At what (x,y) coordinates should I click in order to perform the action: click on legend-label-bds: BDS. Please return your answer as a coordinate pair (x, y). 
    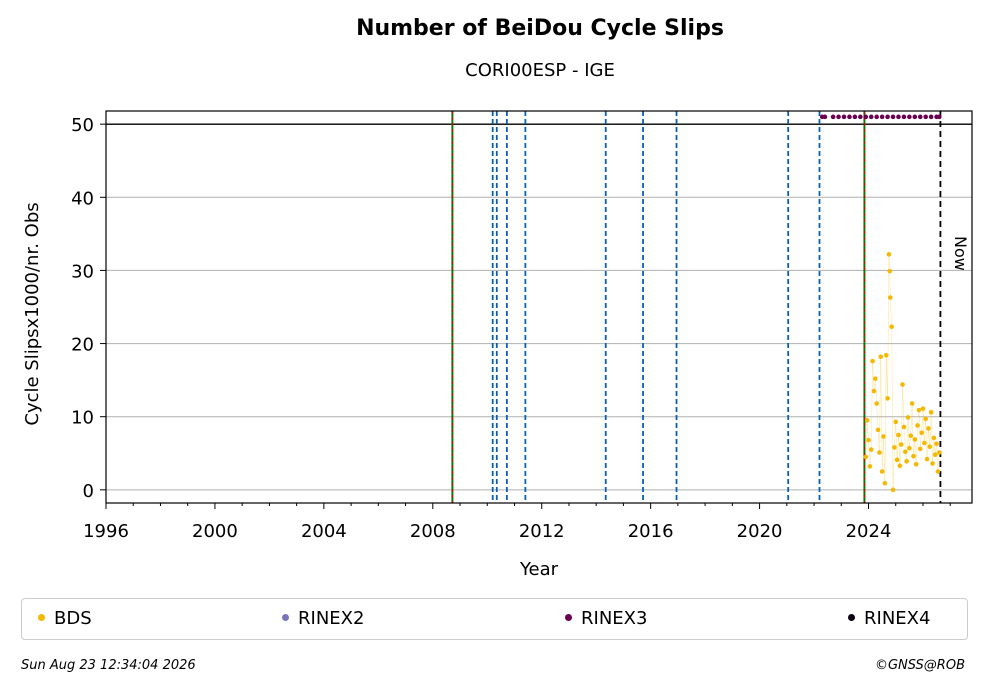
    Looking at the image, I should click on (73, 618).